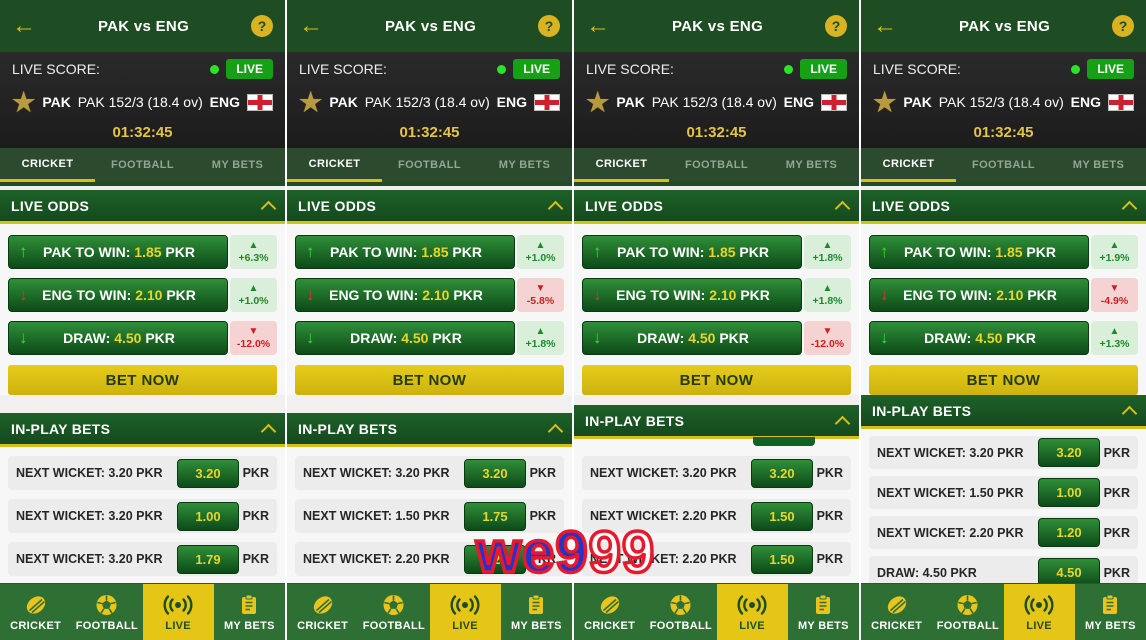 Image resolution: width=1146 pixels, height=640 pixels. Describe the element at coordinates (716, 442) in the screenshot. I see `clipped-row-sliver` at that location.